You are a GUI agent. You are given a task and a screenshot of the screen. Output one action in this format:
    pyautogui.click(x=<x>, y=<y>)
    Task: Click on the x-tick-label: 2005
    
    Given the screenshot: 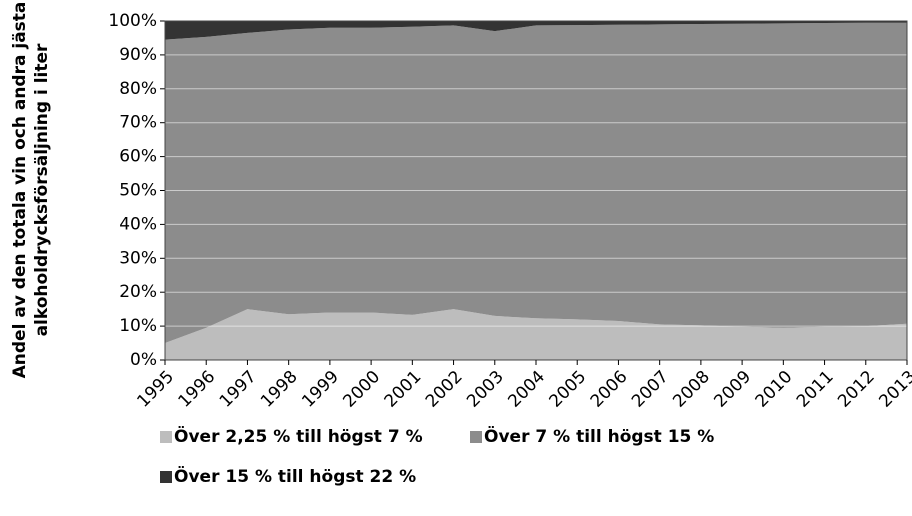 What is the action you would take?
    pyautogui.click(x=568, y=389)
    